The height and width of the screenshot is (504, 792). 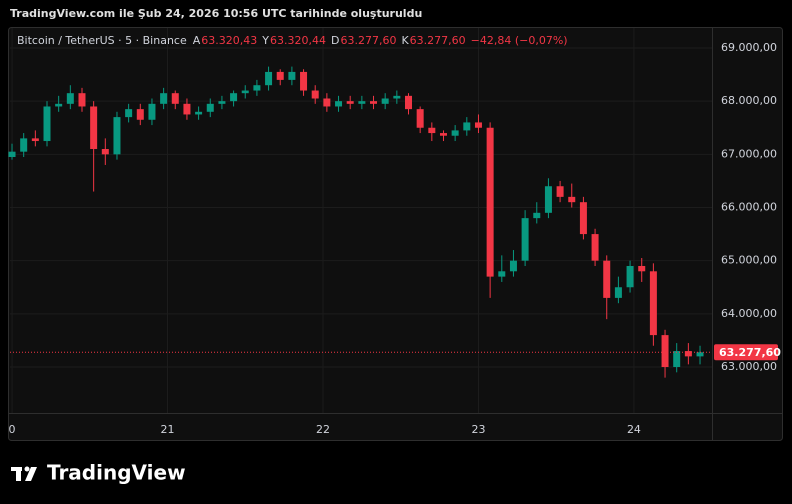 What do you see at coordinates (197, 40) in the screenshot?
I see `legend-text: A` at bounding box center [197, 40].